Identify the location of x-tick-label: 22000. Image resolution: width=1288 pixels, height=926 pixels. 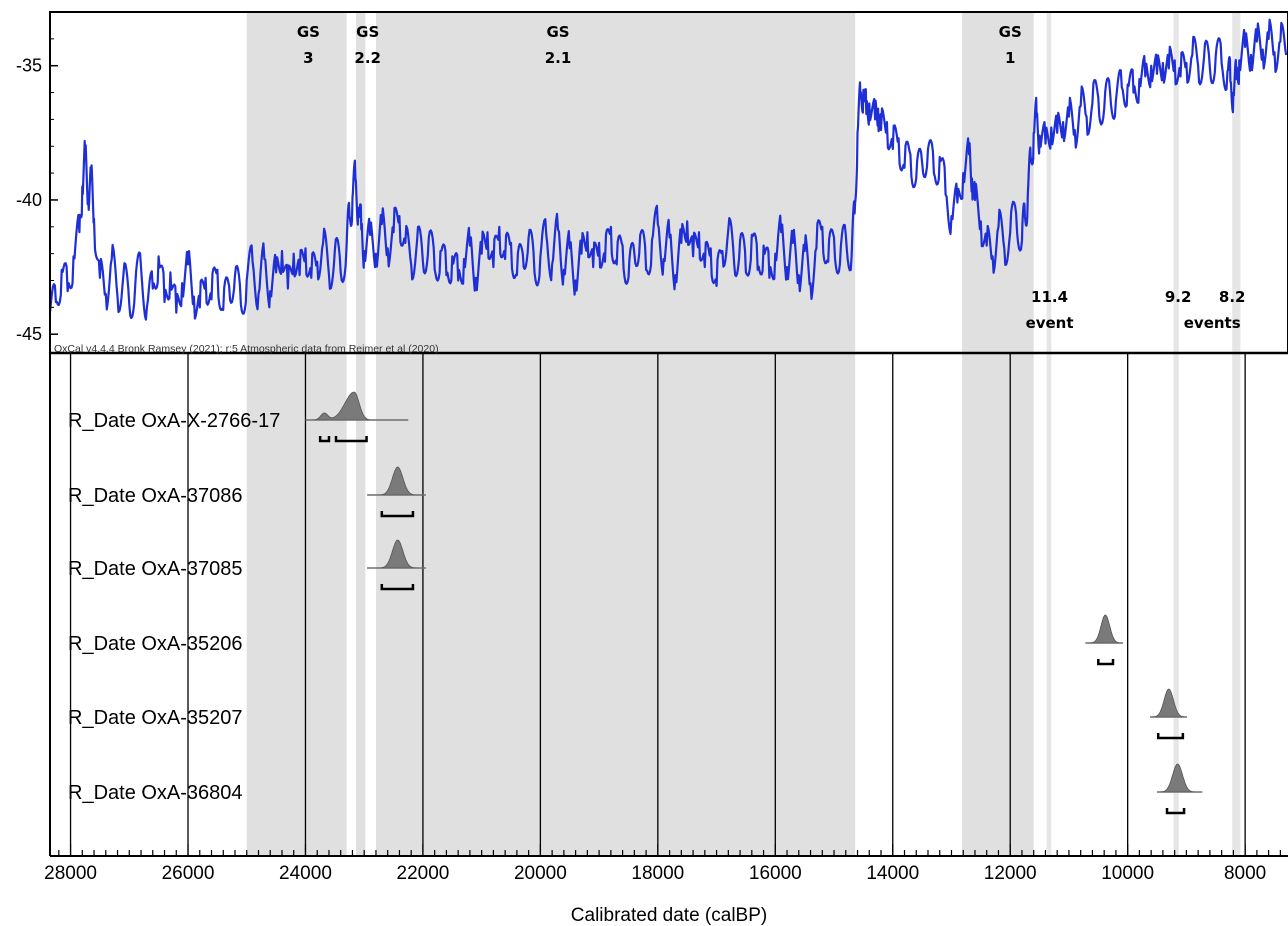
(423, 873).